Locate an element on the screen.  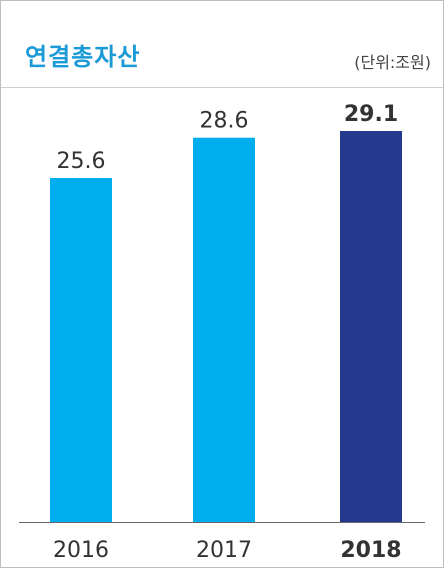
category-label-2016: 2016 is located at coordinates (81, 550).